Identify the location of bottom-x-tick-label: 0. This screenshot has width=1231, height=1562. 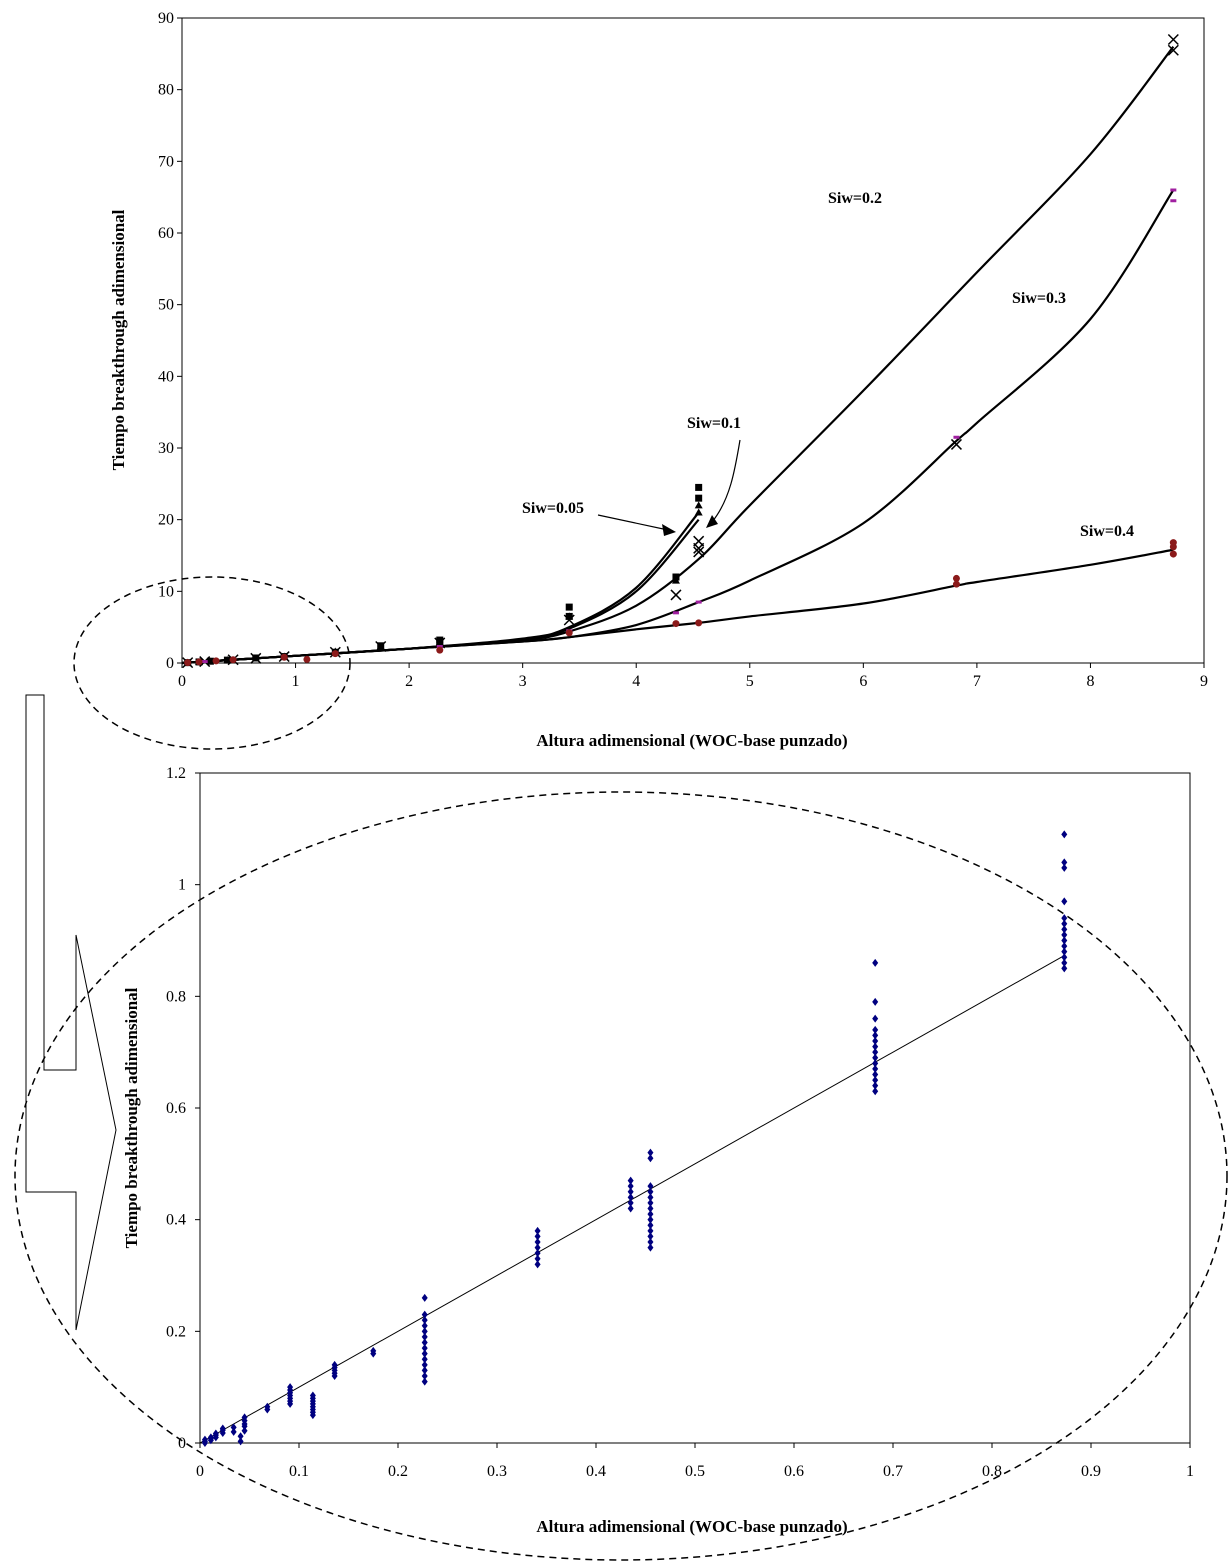
(200, 1471).